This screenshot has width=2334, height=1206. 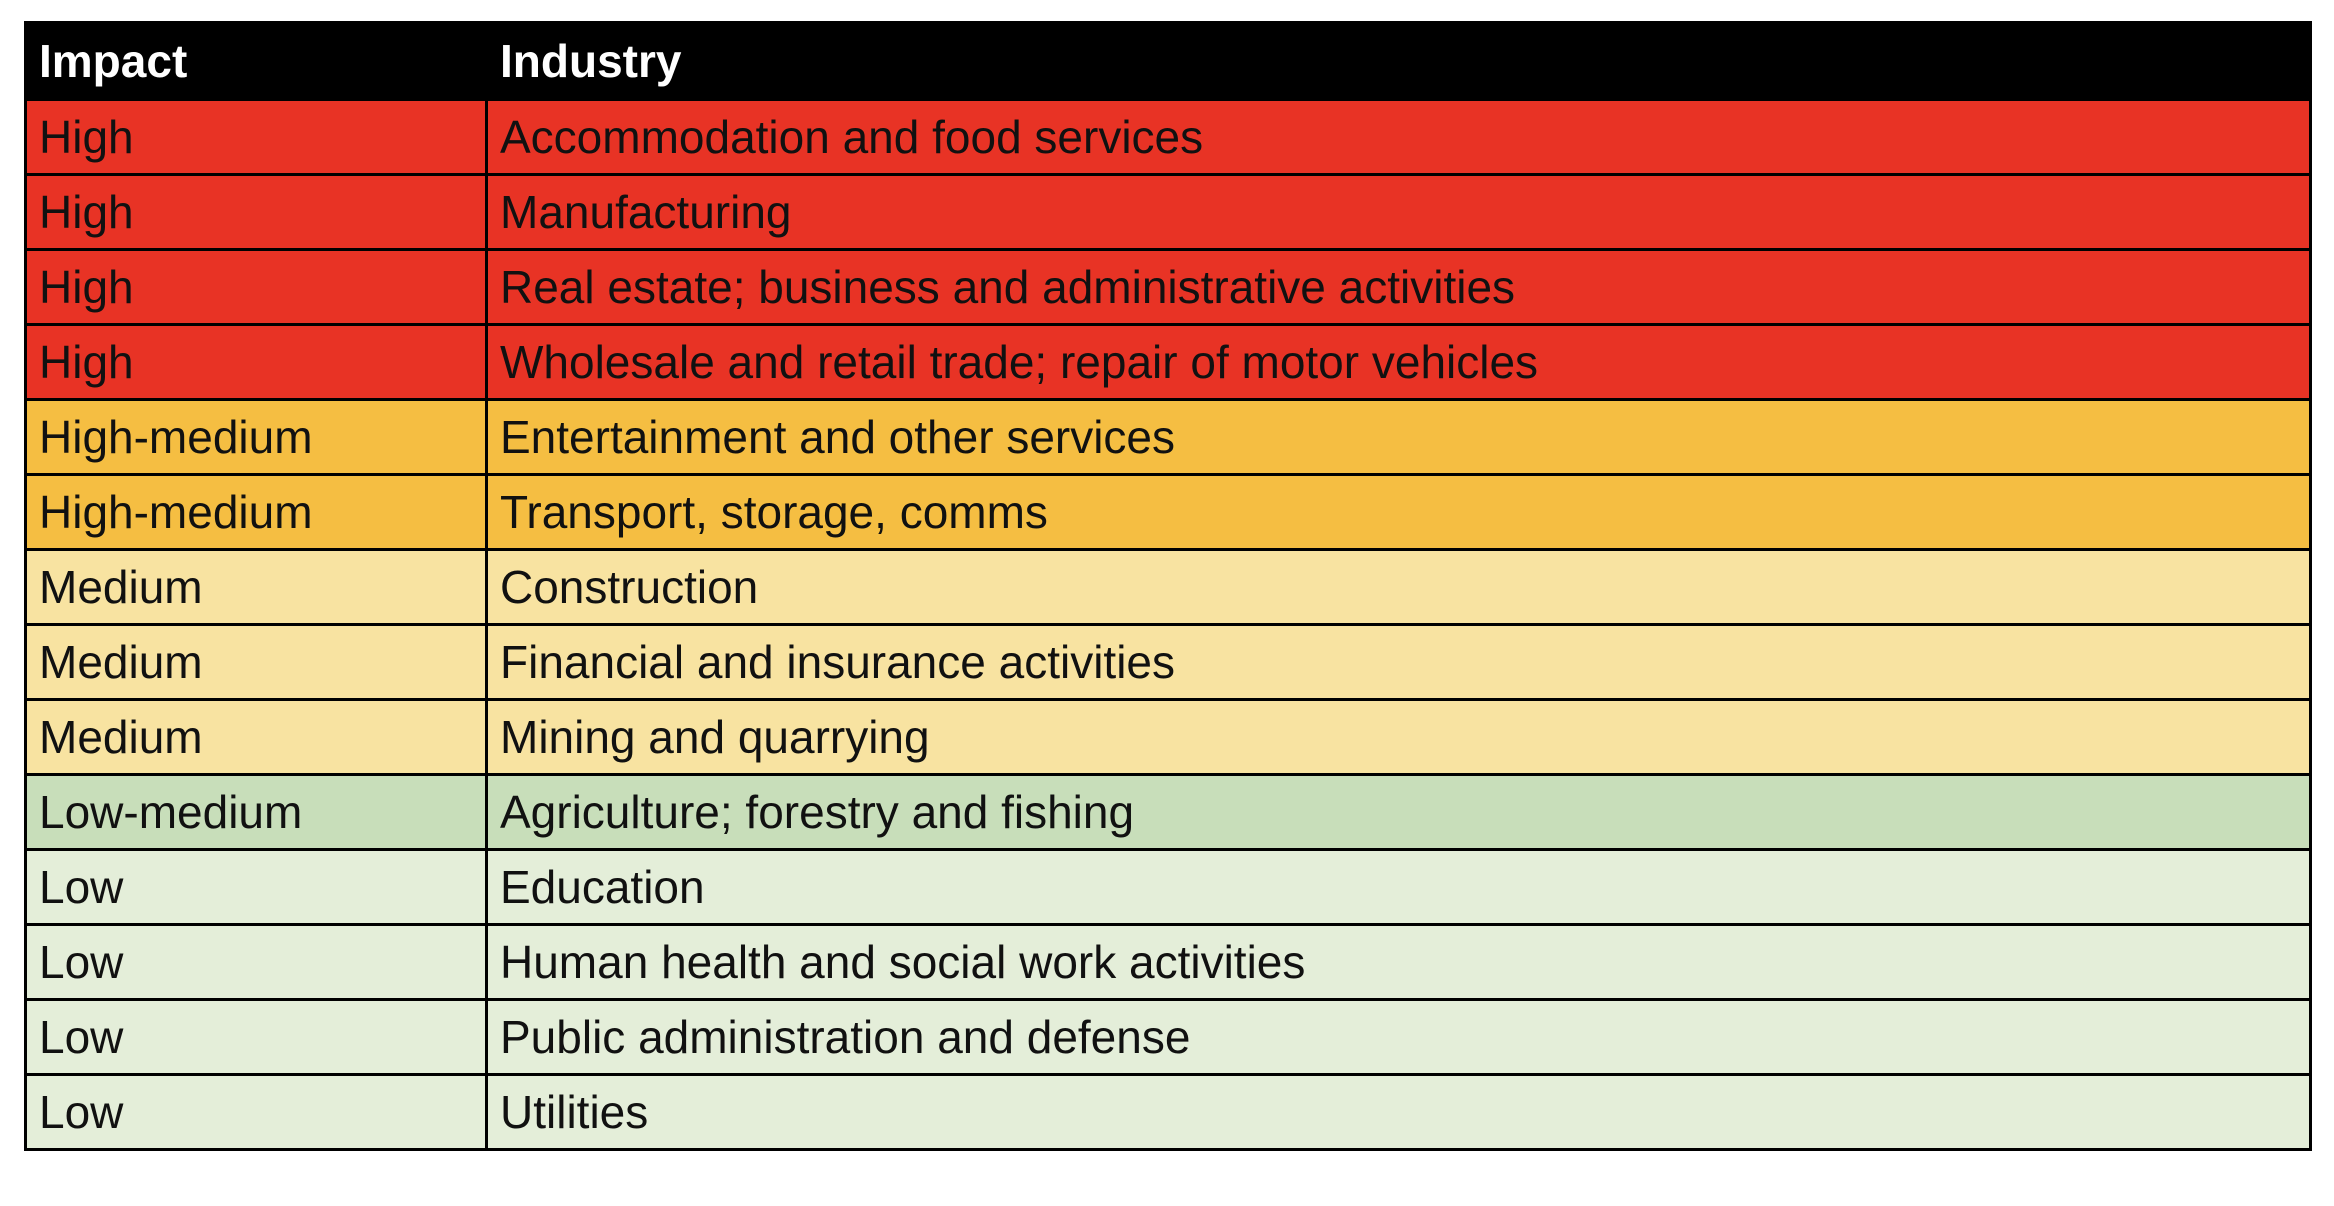 I want to click on table-row: High-medium Transport, storage, comms, so click(x=1168, y=512).